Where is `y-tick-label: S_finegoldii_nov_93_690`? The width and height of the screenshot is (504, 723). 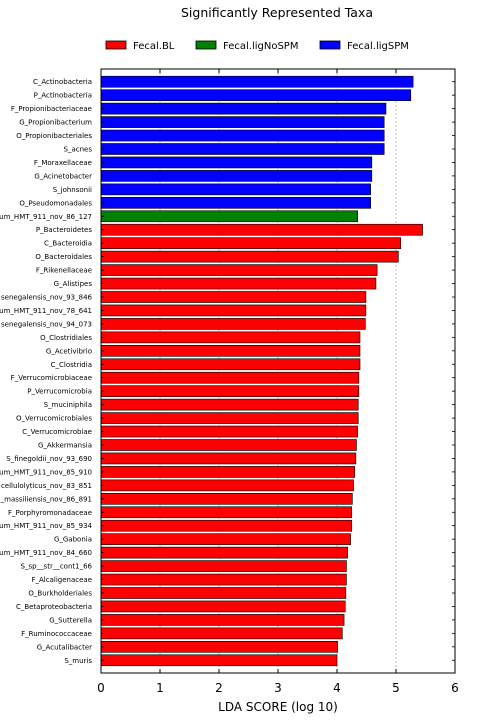
y-tick-label: S_finegoldii_nov_93_690 is located at coordinates (49, 459).